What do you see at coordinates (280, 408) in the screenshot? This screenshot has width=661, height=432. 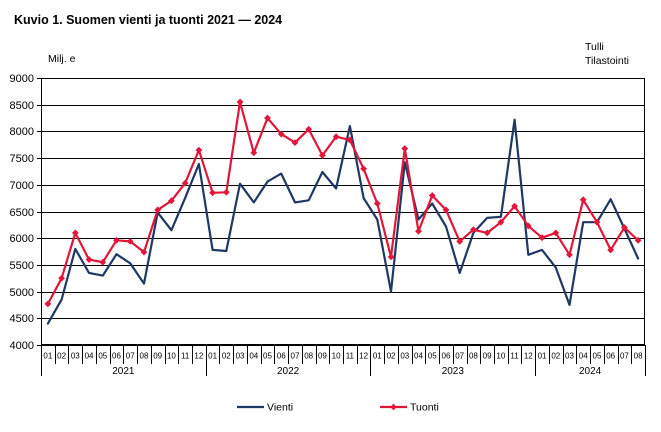 I see `legend-vienti-label: Vienti` at bounding box center [280, 408].